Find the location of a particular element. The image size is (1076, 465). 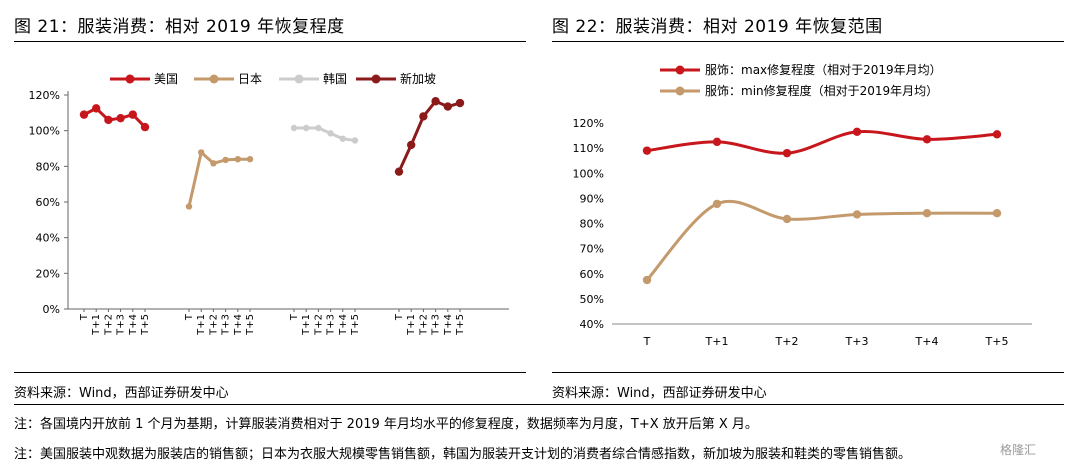

y-tick-label: 50% is located at coordinates (592, 299).